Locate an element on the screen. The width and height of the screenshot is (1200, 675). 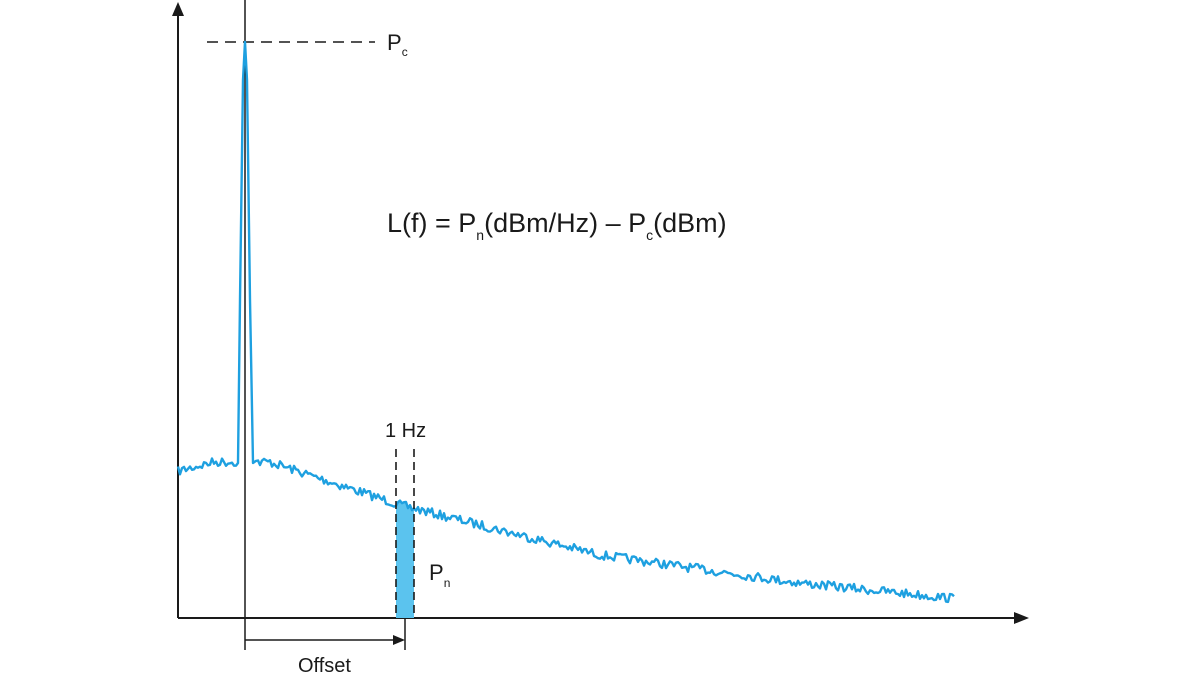
formula-lhs: L(f) = P is located at coordinates (431, 223).